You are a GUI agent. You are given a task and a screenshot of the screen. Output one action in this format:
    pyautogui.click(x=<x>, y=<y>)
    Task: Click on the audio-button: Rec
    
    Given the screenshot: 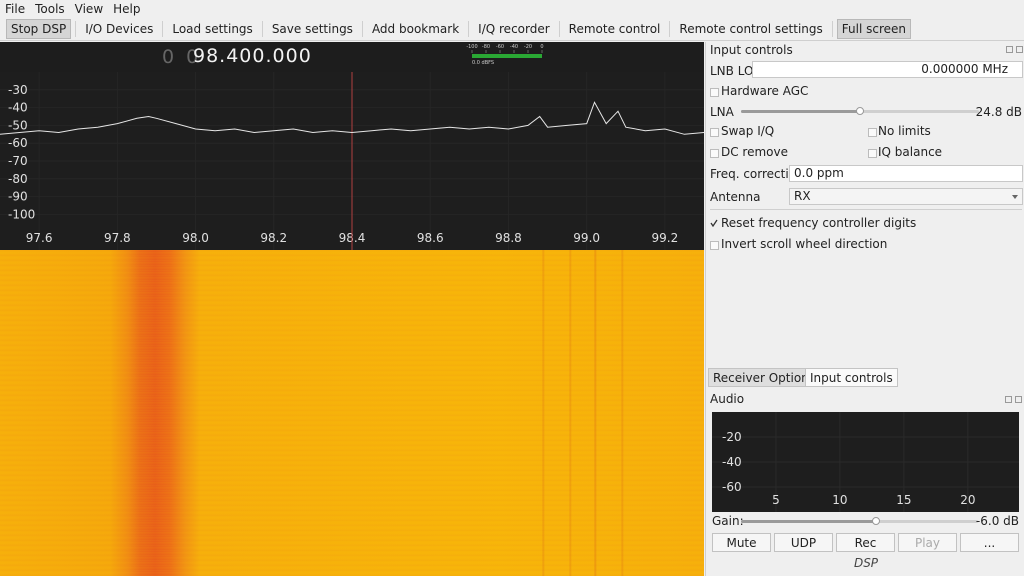 What is the action you would take?
    pyautogui.click(x=865, y=542)
    